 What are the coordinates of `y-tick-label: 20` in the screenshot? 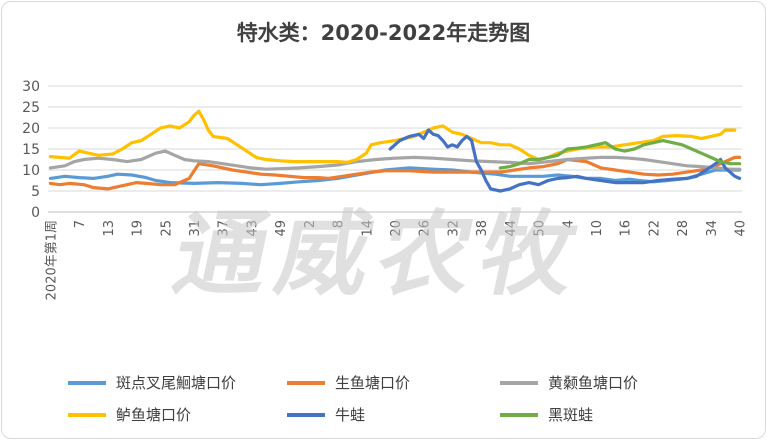 It's located at (31, 129).